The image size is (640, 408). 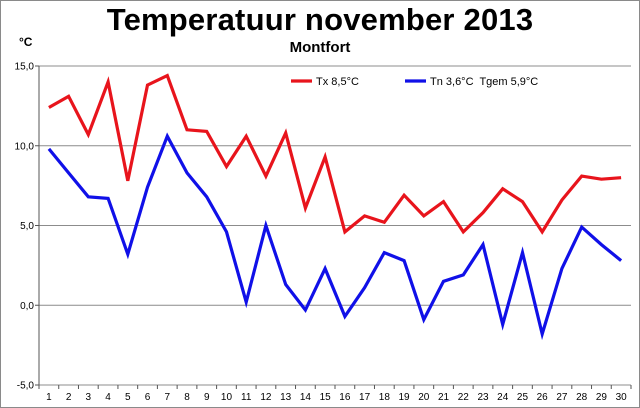 What do you see at coordinates (484, 82) in the screenshot?
I see `legend-label: Tn 3,6°C Tgem 5,9°C` at bounding box center [484, 82].